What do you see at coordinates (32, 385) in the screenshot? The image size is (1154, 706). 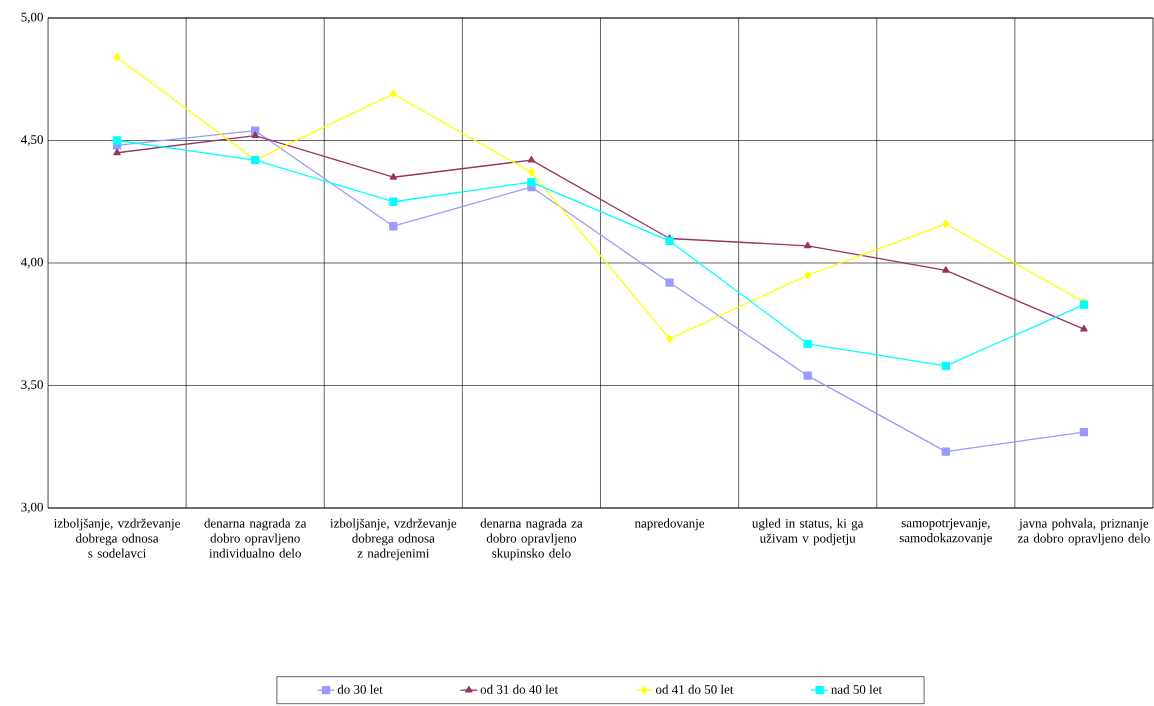 I see `y-tick-label: 3,50` at bounding box center [32, 385].